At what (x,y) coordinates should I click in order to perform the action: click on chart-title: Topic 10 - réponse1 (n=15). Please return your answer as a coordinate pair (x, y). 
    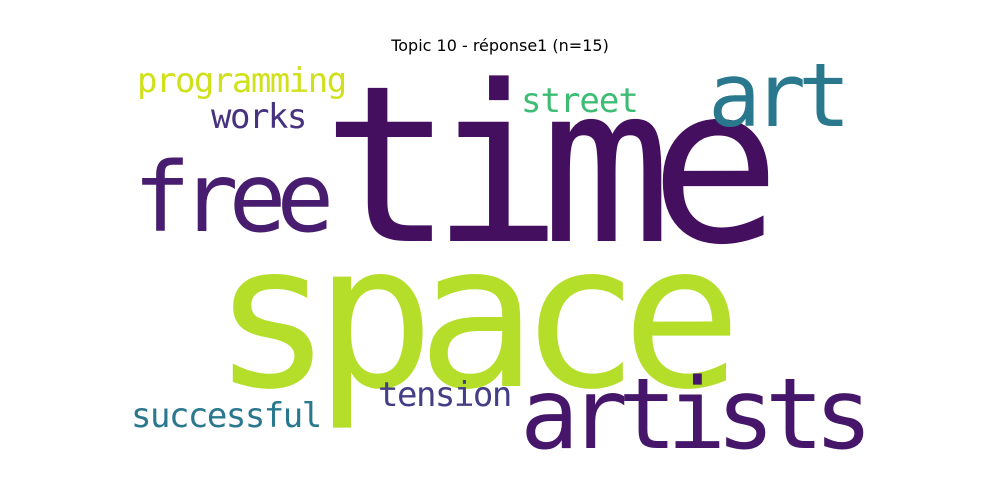
    Looking at the image, I should click on (500, 45).